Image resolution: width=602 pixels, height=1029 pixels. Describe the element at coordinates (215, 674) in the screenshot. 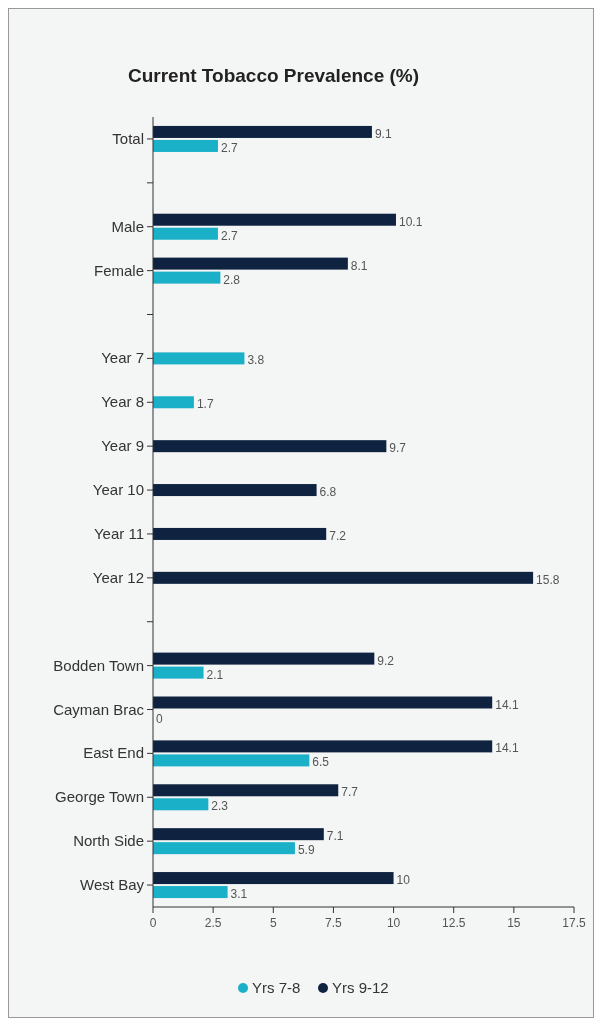

I see `data-label: 2.1` at that location.